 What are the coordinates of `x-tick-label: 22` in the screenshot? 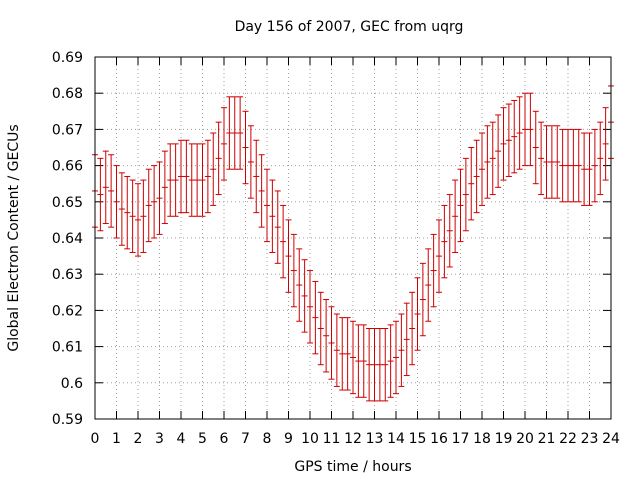 It's located at (568, 439).